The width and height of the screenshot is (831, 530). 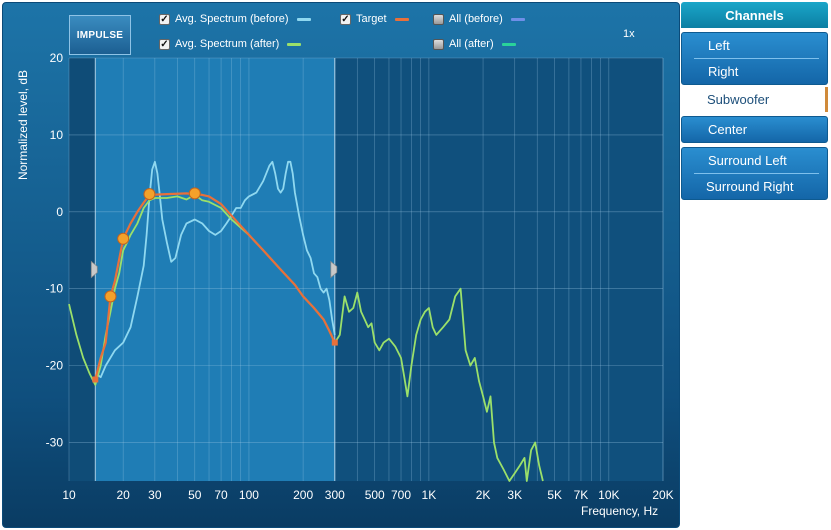 I want to click on legend-all-before: All (before), so click(x=479, y=19).